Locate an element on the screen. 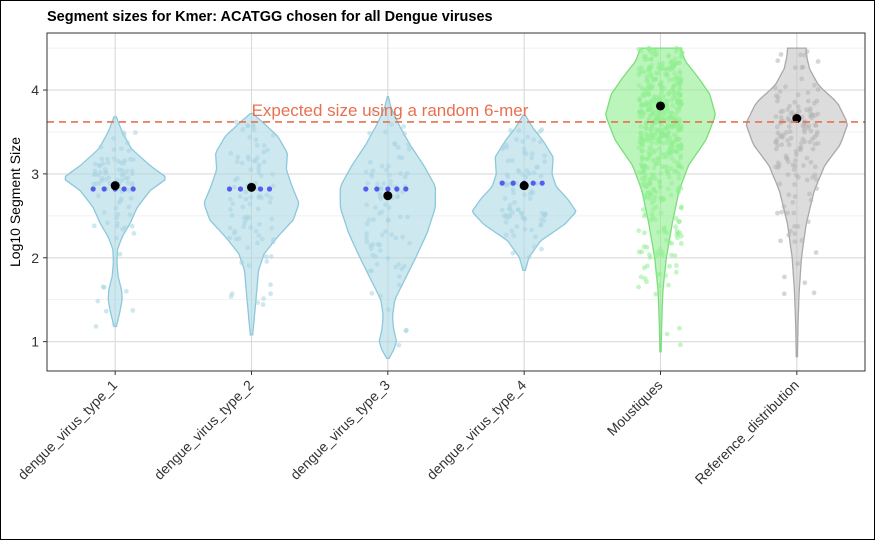  x-tick-label: Reference_distribution is located at coordinates (747, 432).